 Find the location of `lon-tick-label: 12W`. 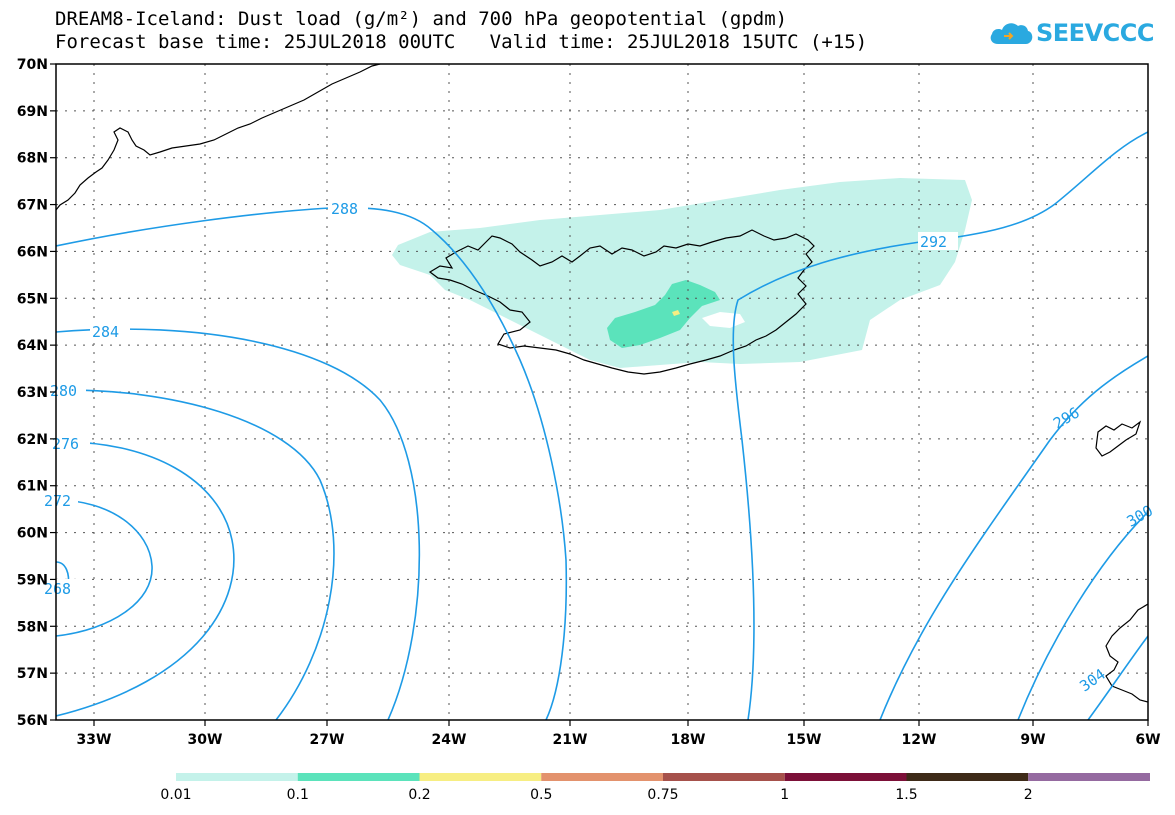

lon-tick-label: 12W is located at coordinates (919, 740).